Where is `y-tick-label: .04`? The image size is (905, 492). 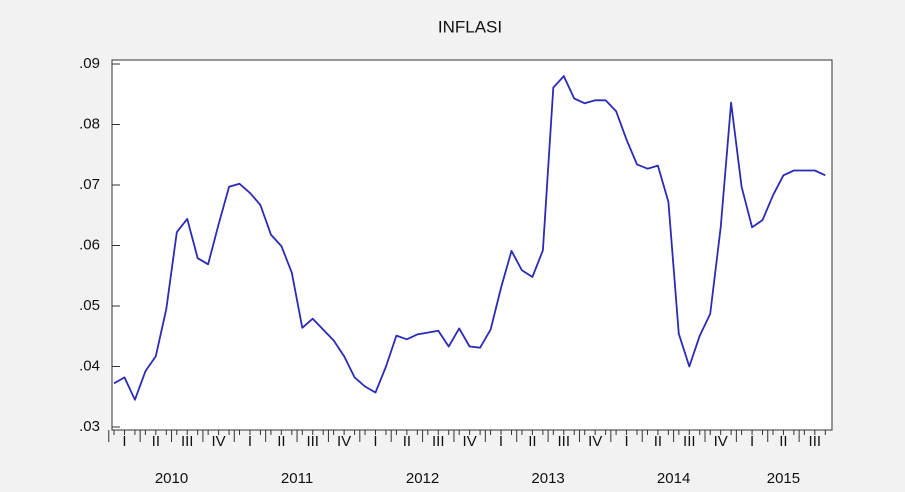 y-tick-label: .04 is located at coordinates (89, 365).